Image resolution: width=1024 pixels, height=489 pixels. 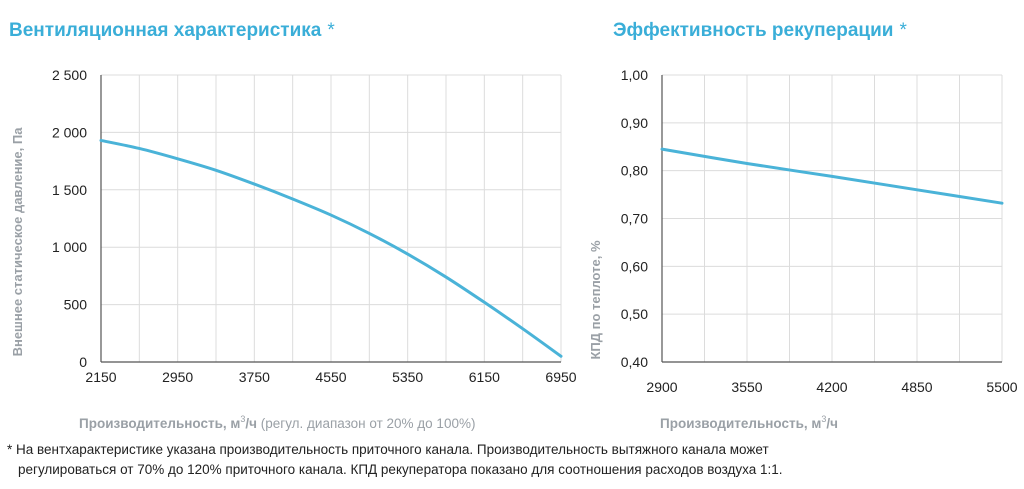 What do you see at coordinates (746, 387) in the screenshot?
I see `x-tick-label: 3550` at bounding box center [746, 387].